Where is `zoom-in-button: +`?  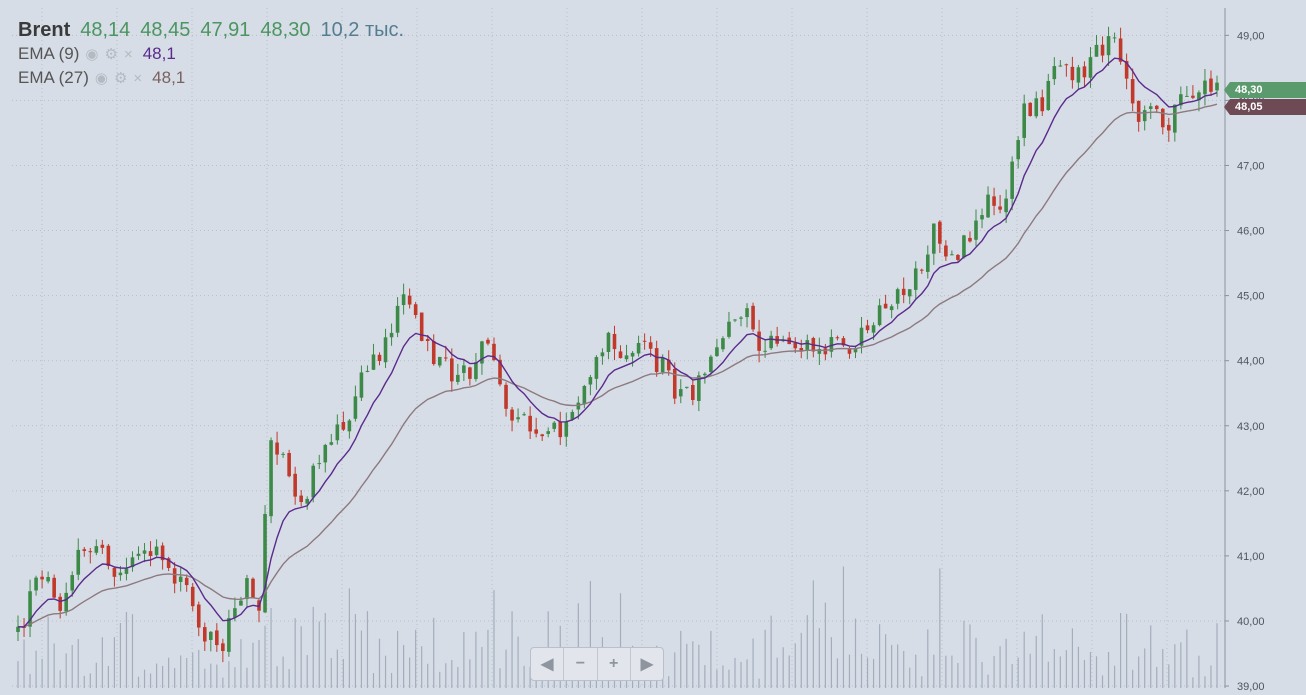 zoom-in-button: + is located at coordinates (614, 664).